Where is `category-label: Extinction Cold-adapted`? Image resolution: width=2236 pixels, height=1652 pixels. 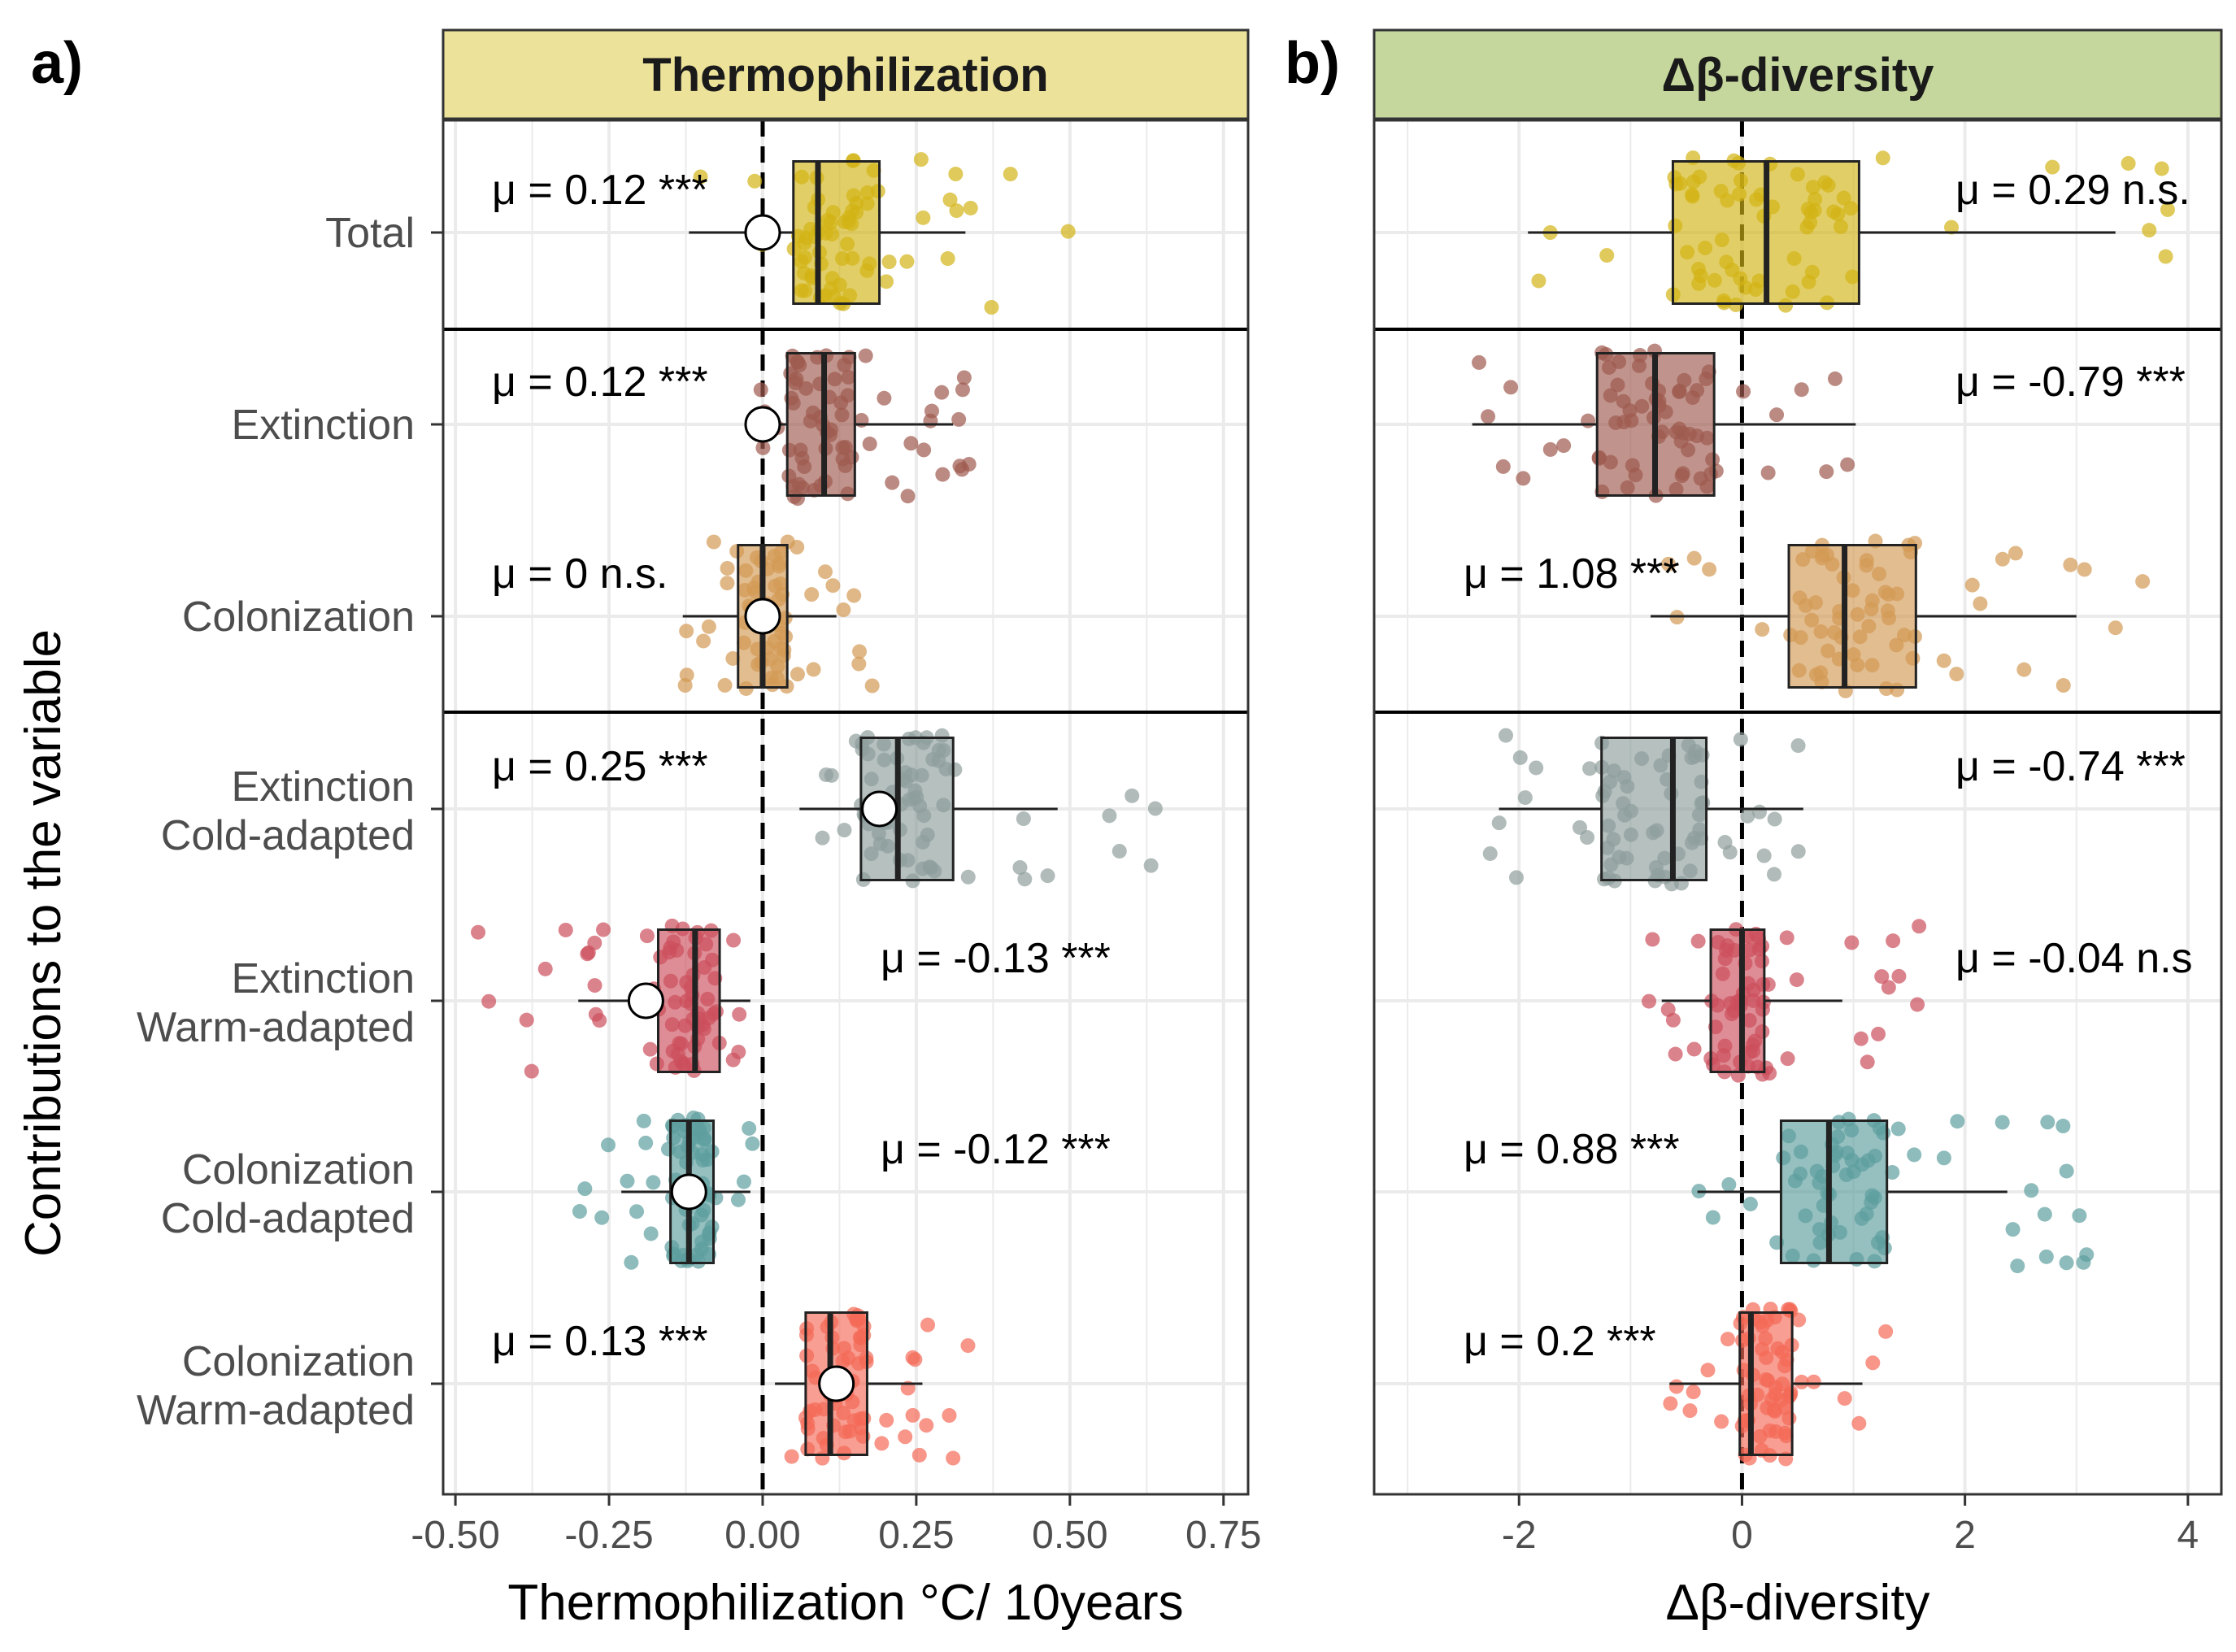
category-label: Extinction Cold-adapted is located at coordinates (288, 811).